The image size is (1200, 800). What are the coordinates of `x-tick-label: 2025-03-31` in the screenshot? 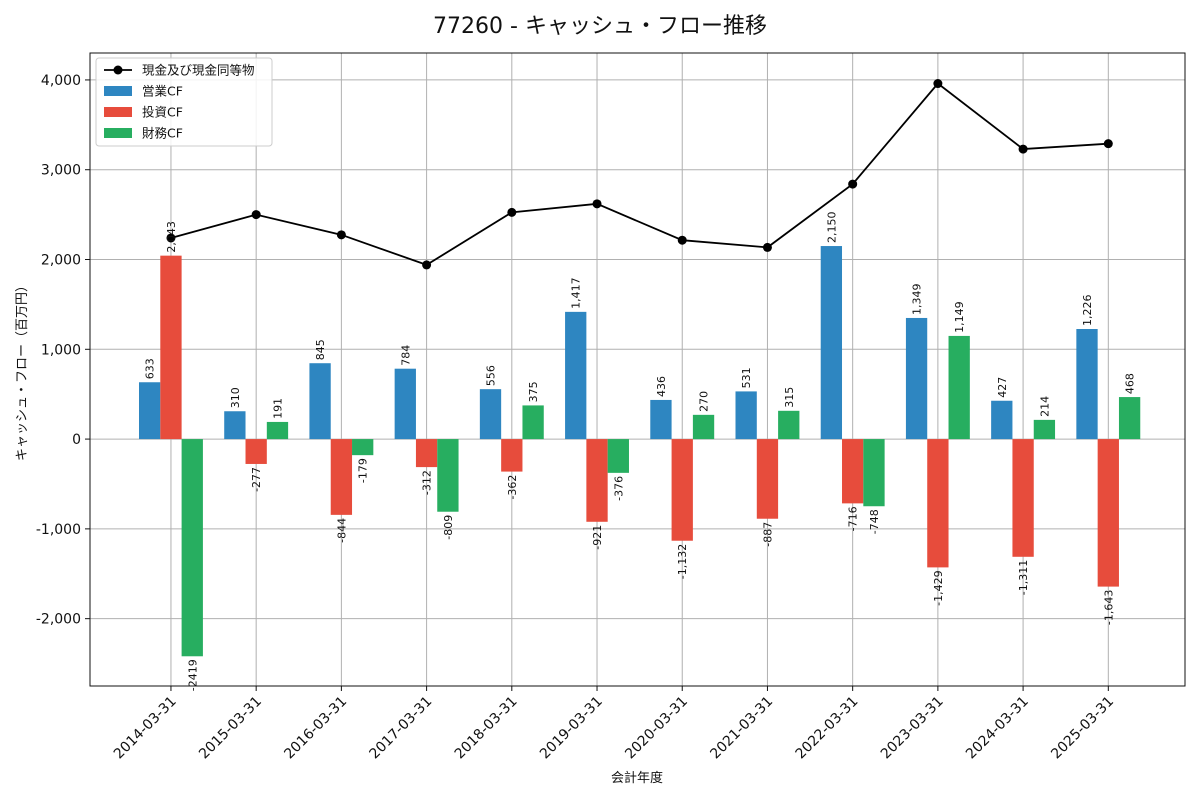 It's located at (1082, 728).